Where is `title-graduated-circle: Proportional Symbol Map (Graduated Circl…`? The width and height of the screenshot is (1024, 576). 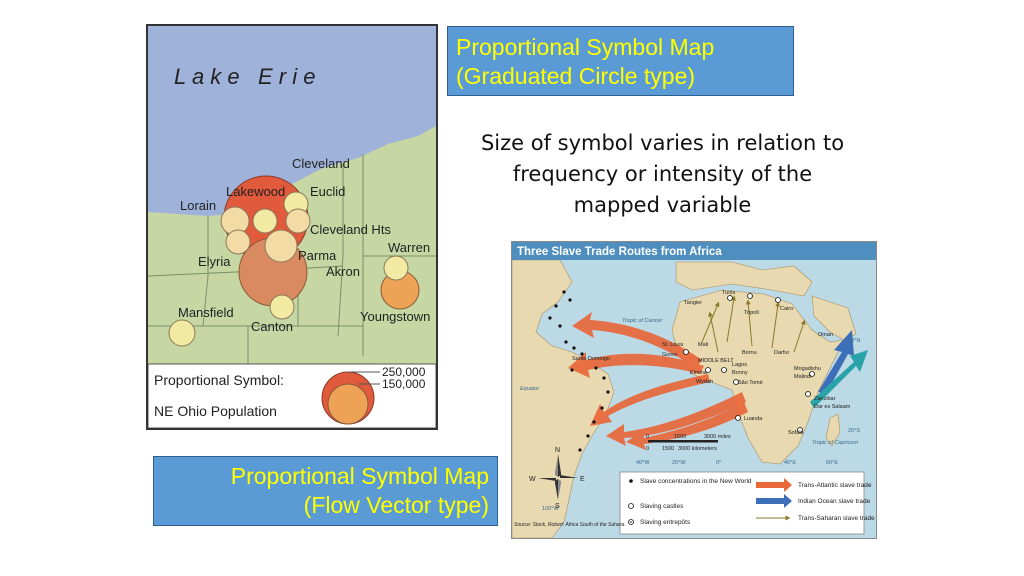
title-graduated-circle: Proportional Symbol Map (Graduated Circl… is located at coordinates (620, 61).